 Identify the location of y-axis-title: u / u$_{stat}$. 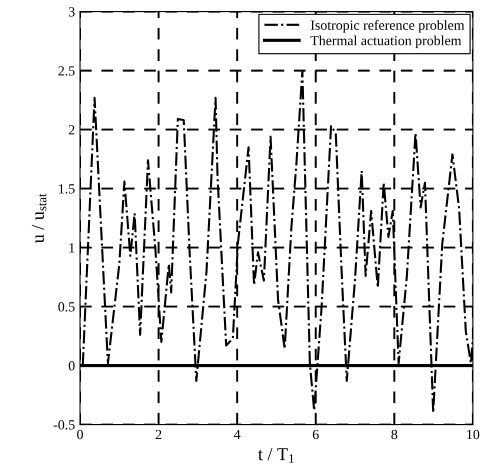
(39, 219).